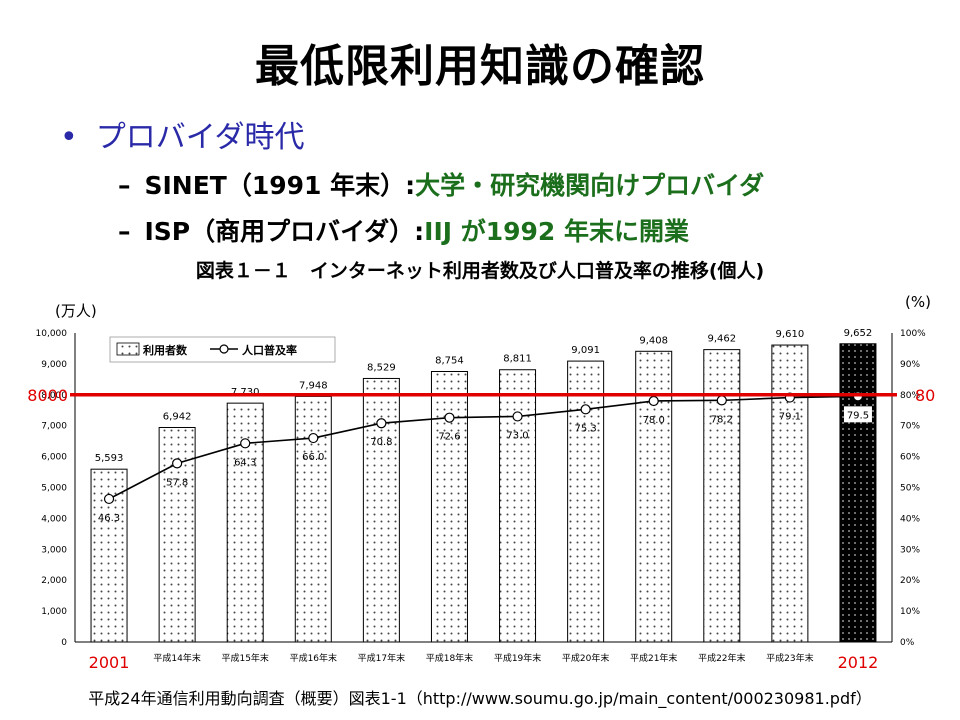 This screenshot has height=720, width=960. What do you see at coordinates (910, 365) in the screenshot?
I see `y-right-tick-label: 90%` at bounding box center [910, 365].